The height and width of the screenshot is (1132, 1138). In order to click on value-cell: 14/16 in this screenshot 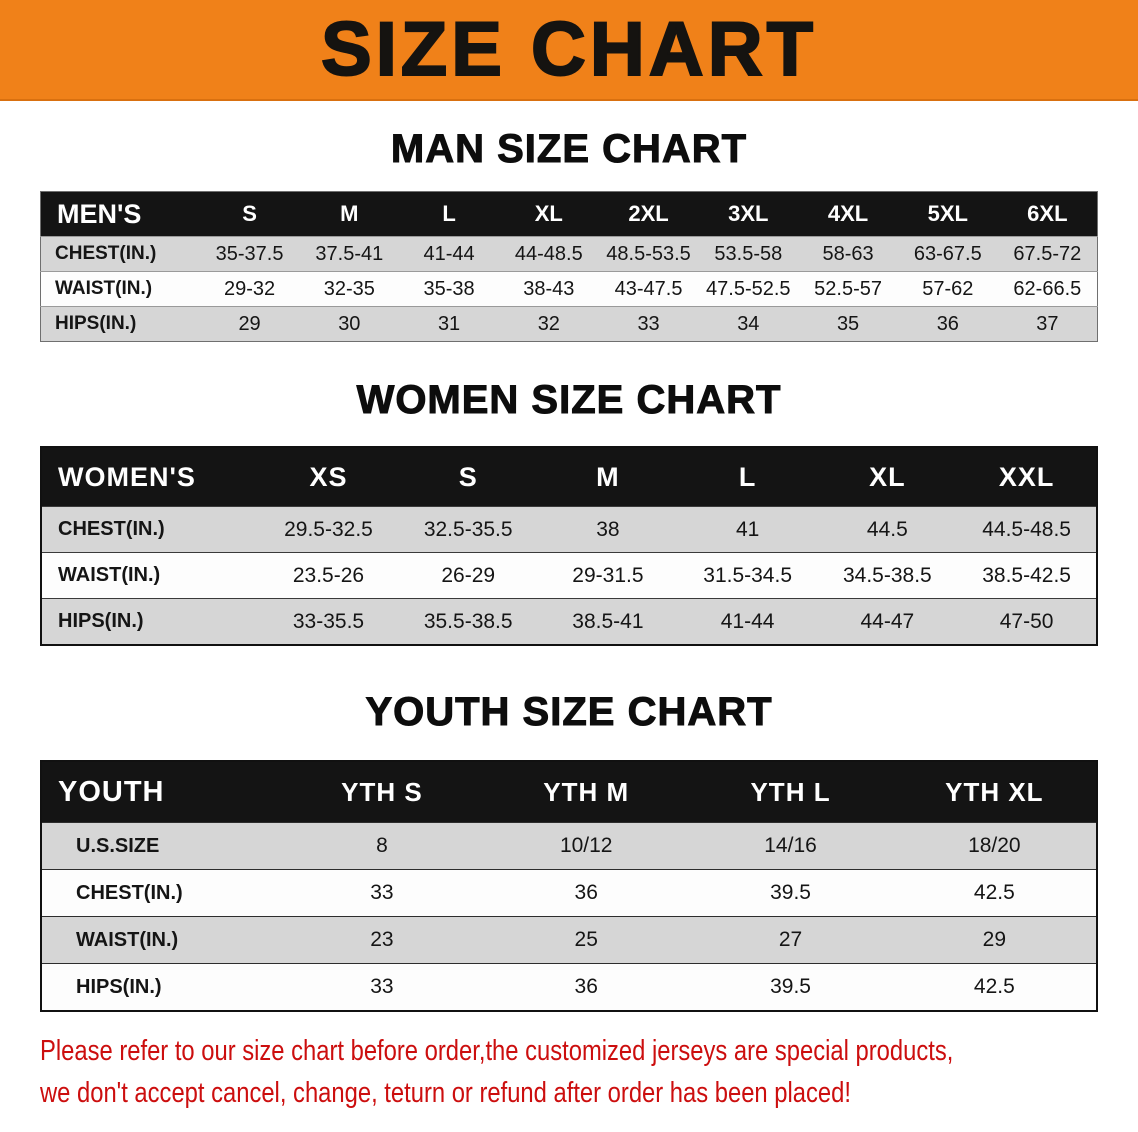, I will do `click(790, 846)`.